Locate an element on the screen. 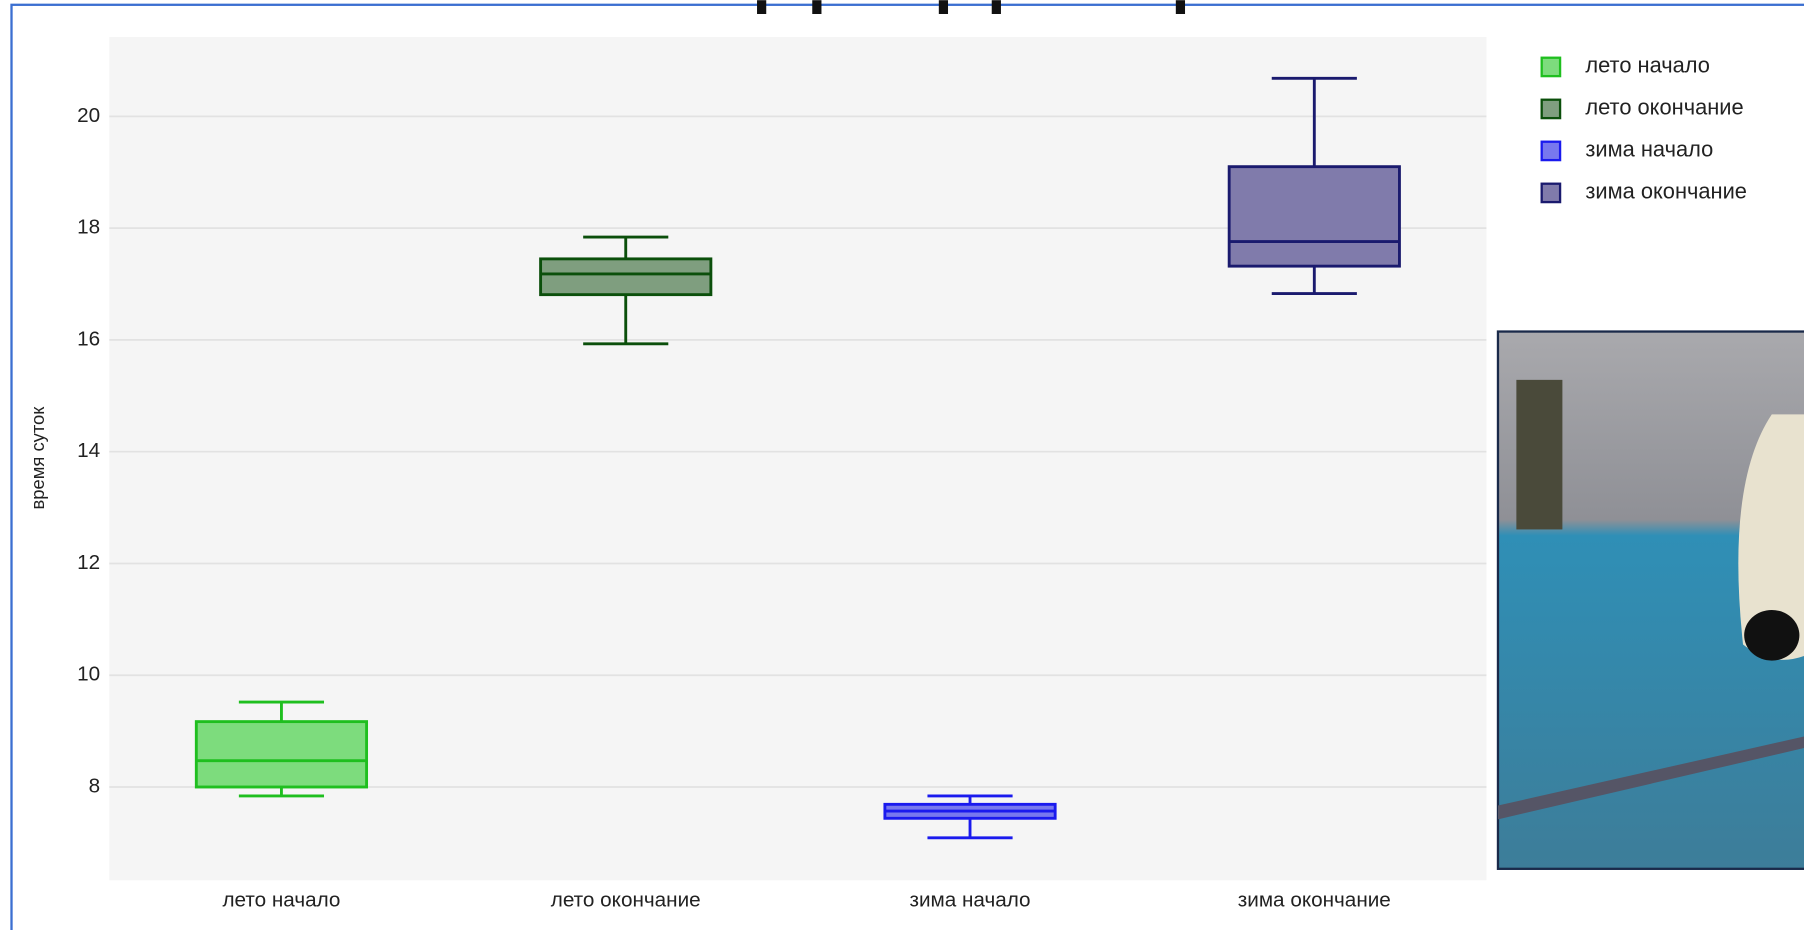 The width and height of the screenshot is (1804, 930). cropped-title is located at coordinates (971, 7).